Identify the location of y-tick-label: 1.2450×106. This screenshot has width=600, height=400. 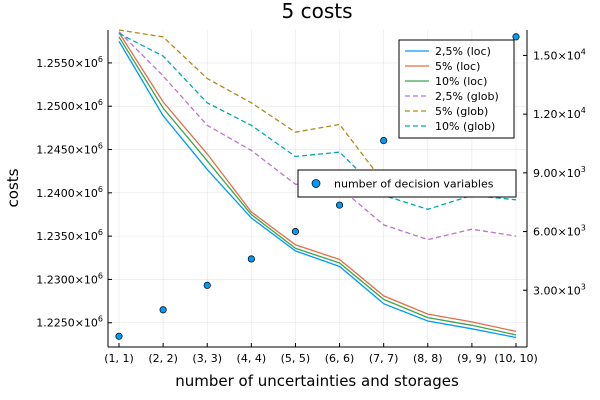
(69, 149).